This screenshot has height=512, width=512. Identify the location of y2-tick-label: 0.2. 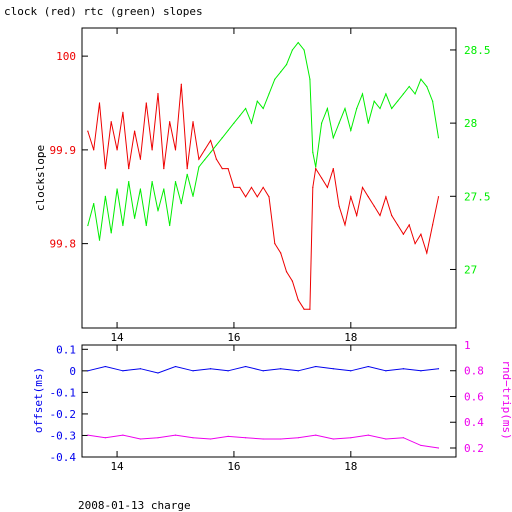
(474, 448).